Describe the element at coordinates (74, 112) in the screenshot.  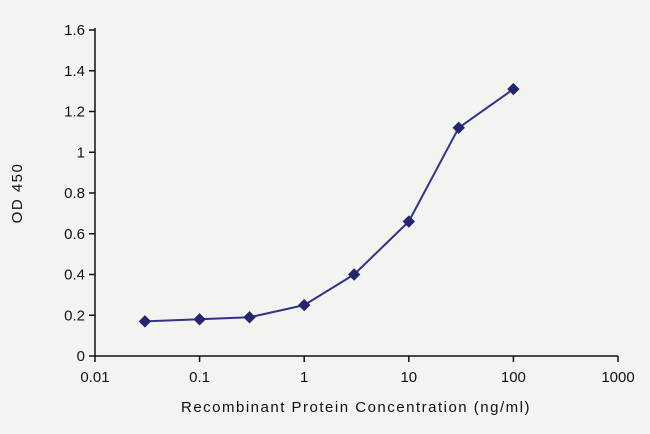
I see `y-tick-label: 1.2` at that location.